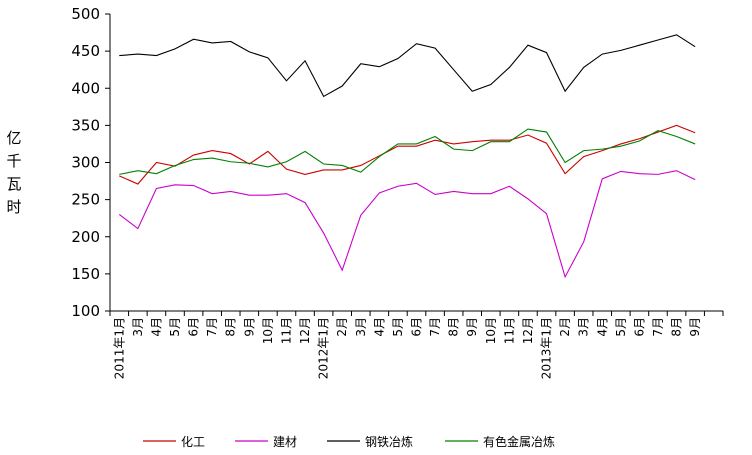 This screenshot has height=455, width=752. Describe the element at coordinates (193, 442) in the screenshot. I see `legend-label-0: 化工` at that location.